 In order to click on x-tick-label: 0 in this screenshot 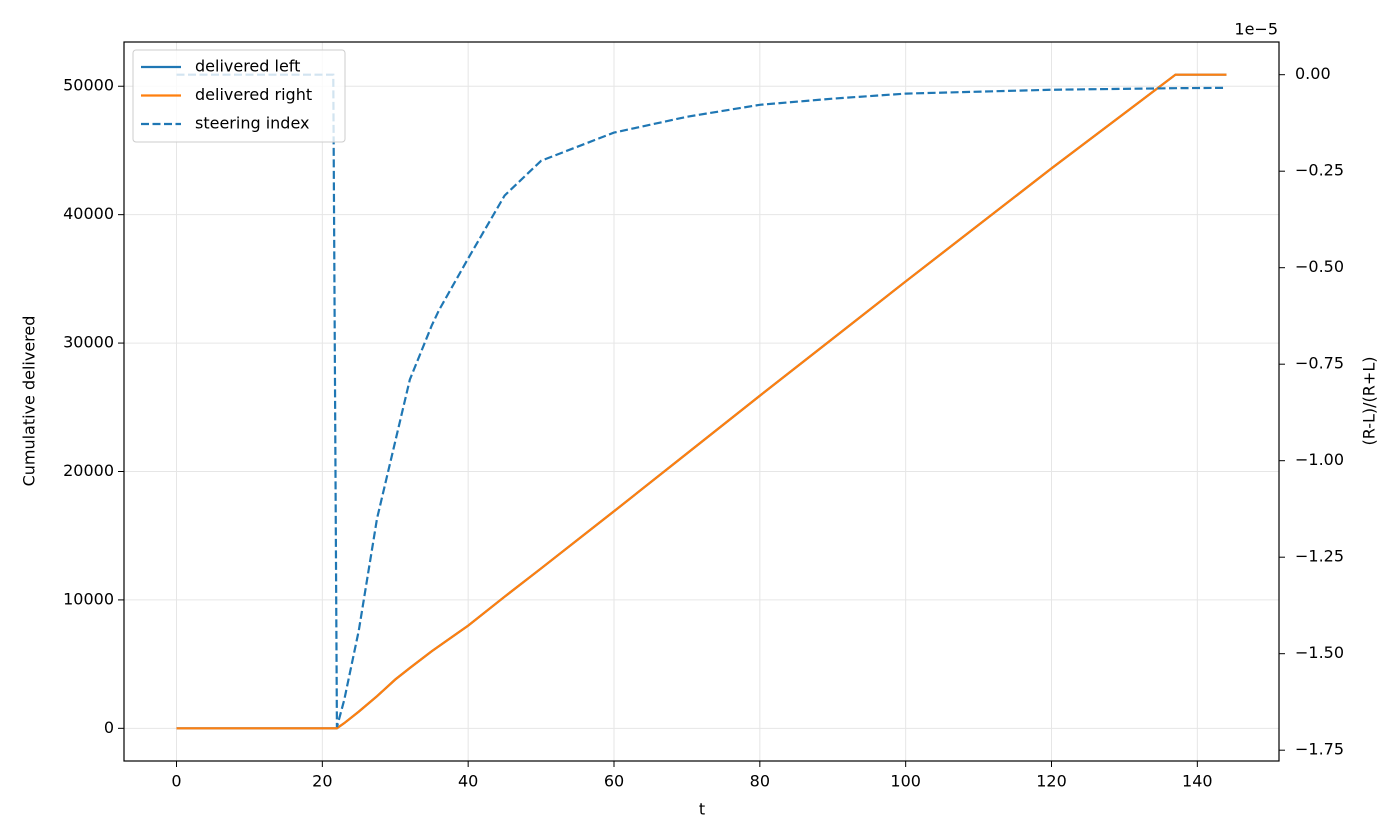, I will do `click(176, 781)`.